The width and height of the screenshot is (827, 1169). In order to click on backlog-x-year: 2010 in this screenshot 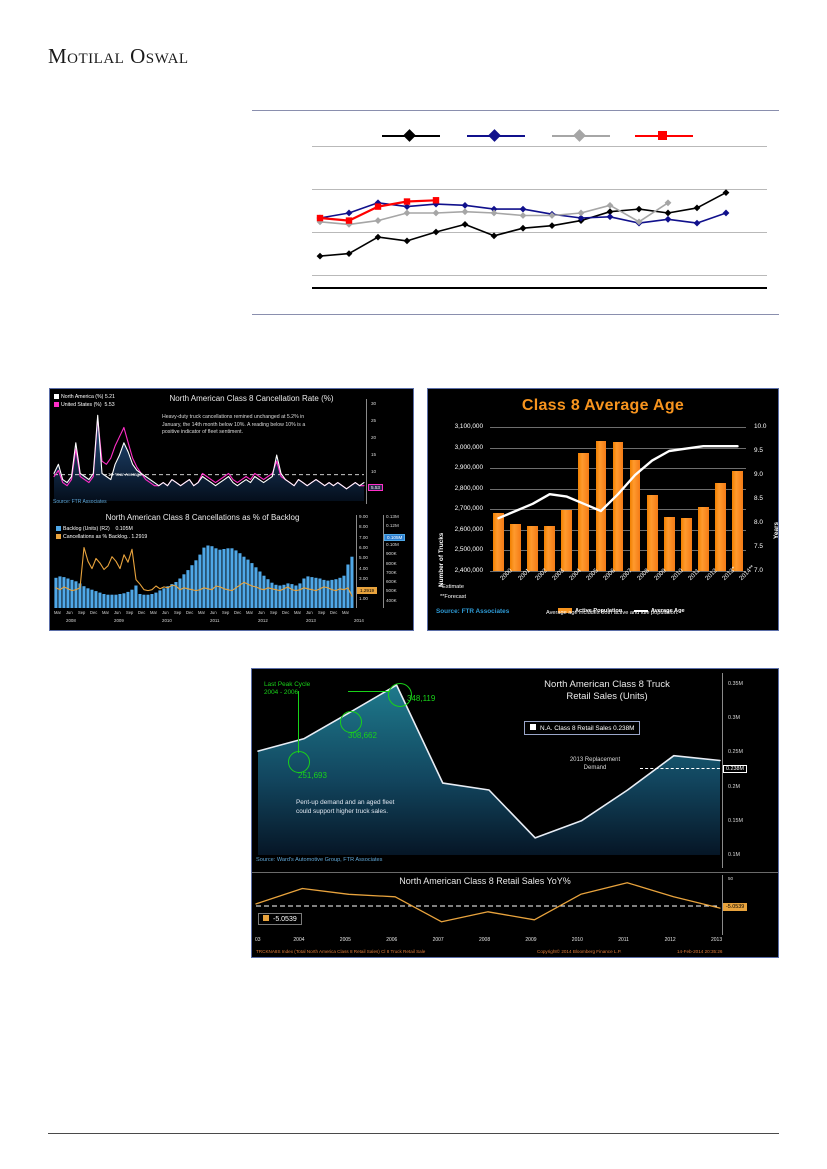, I will do `click(167, 620)`.